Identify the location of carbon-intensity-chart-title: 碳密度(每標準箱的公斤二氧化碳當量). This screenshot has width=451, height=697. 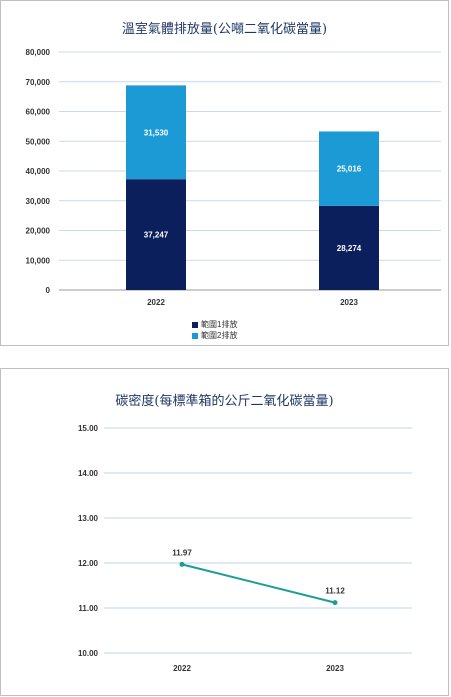
(224, 401).